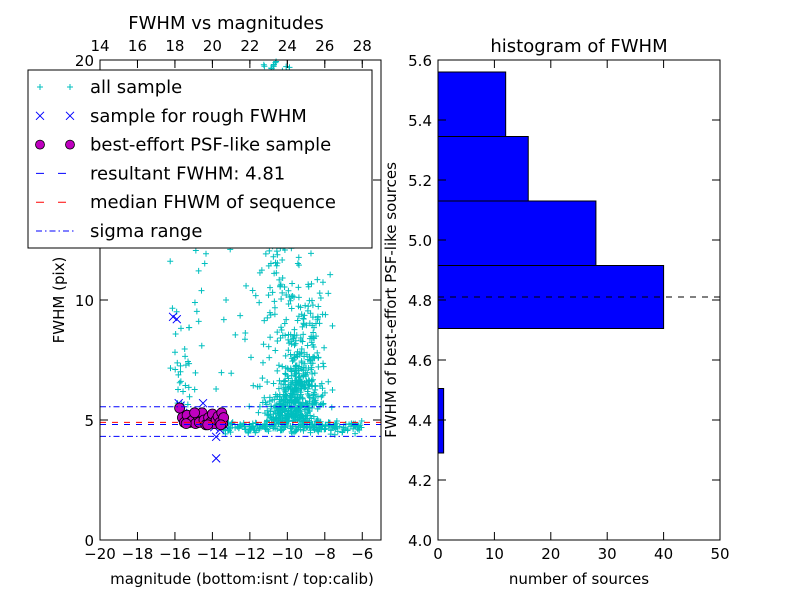 The width and height of the screenshot is (800, 600). I want to click on legend-plus-marker, so click(70, 87).